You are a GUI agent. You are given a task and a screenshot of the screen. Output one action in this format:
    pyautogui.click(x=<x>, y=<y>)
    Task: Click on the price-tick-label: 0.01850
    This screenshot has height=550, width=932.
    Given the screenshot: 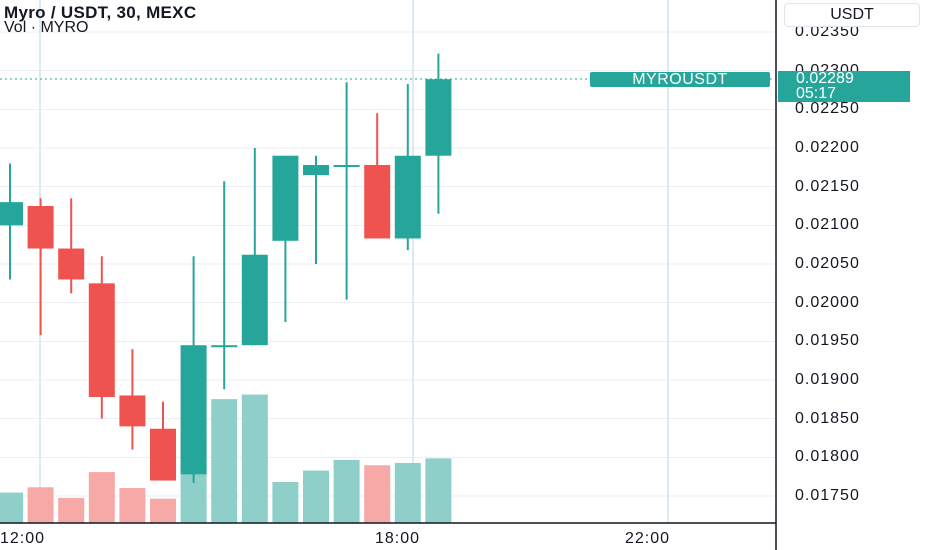 What is the action you would take?
    pyautogui.click(x=827, y=418)
    